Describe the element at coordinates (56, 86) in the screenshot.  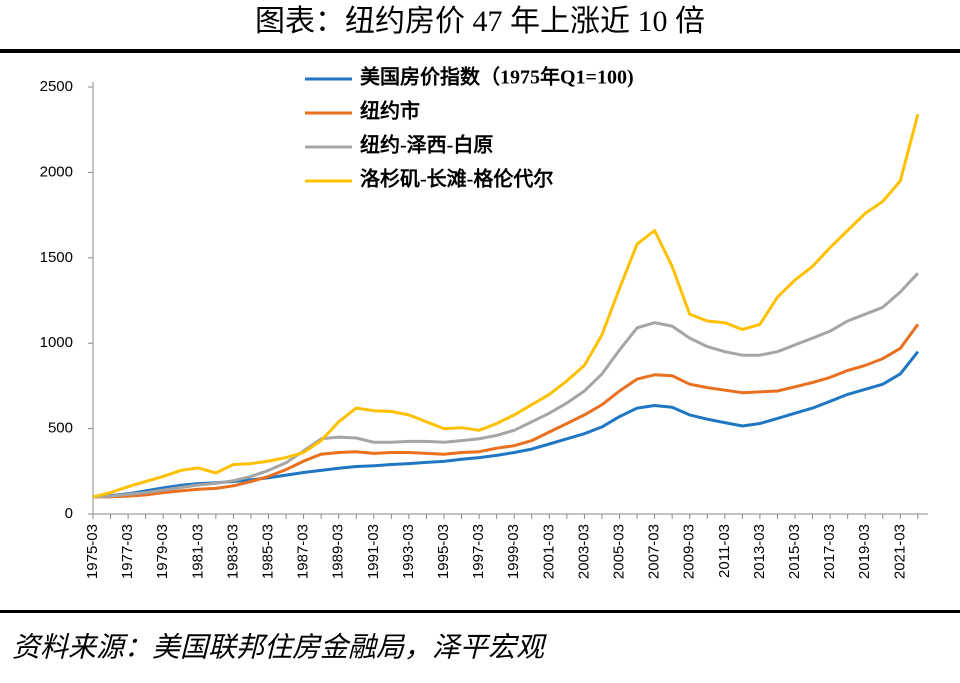
I see `y-tick-label: 2500` at that location.